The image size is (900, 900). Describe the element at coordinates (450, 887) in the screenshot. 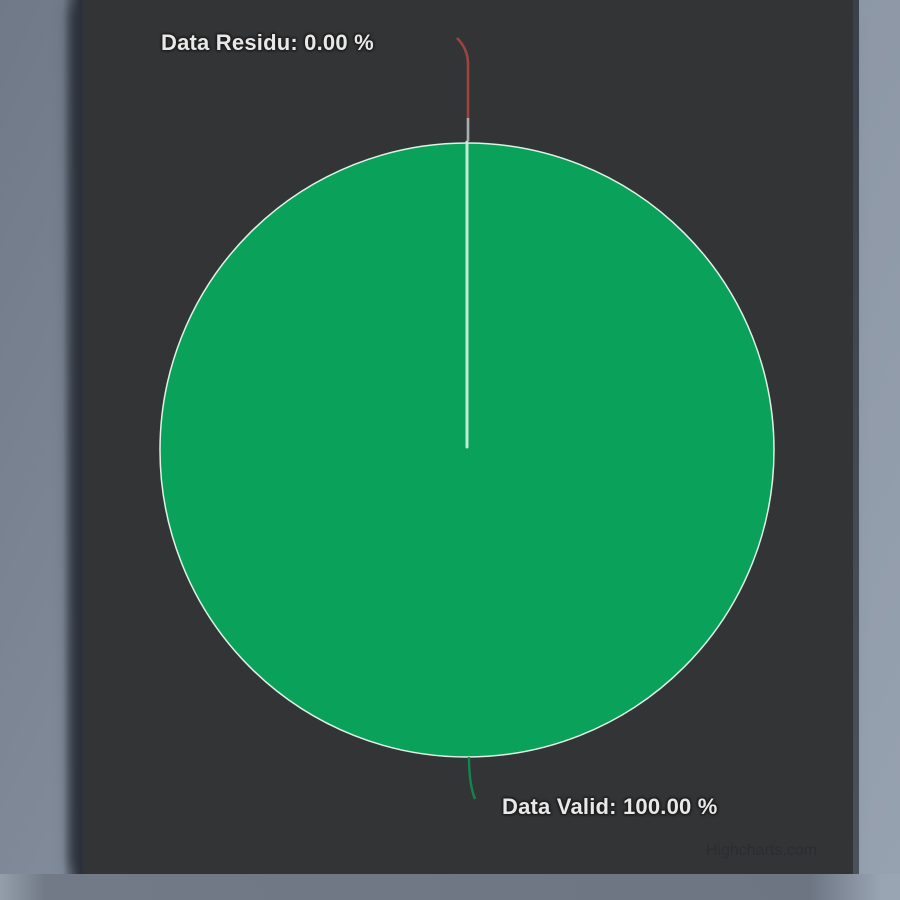

I see `desktop-background-bottom` at that location.